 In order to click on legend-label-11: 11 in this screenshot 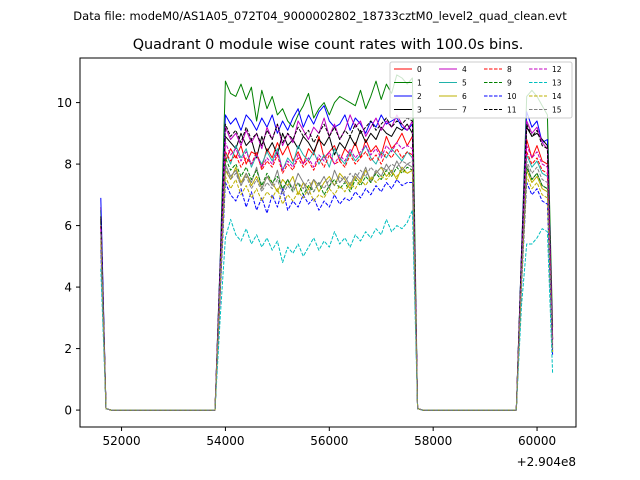, I will do `click(512, 110)`.